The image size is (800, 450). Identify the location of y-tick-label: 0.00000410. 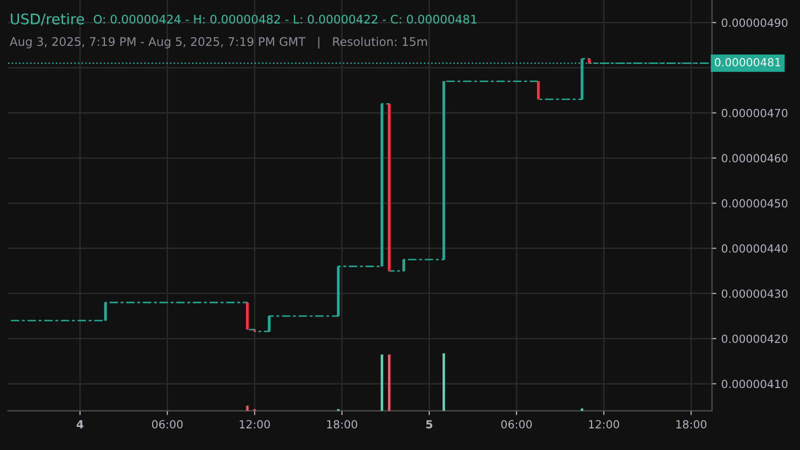
(755, 384).